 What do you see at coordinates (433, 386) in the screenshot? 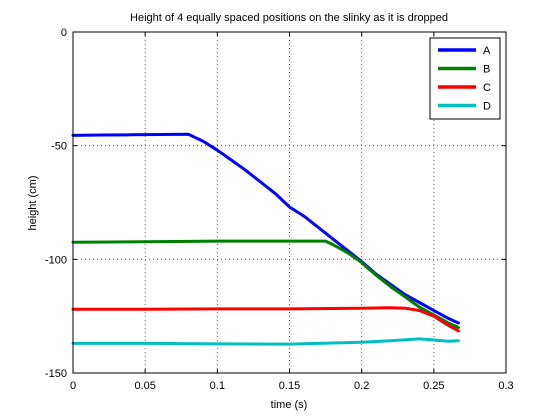
I see `x-tick-label: 0.25` at bounding box center [433, 386].